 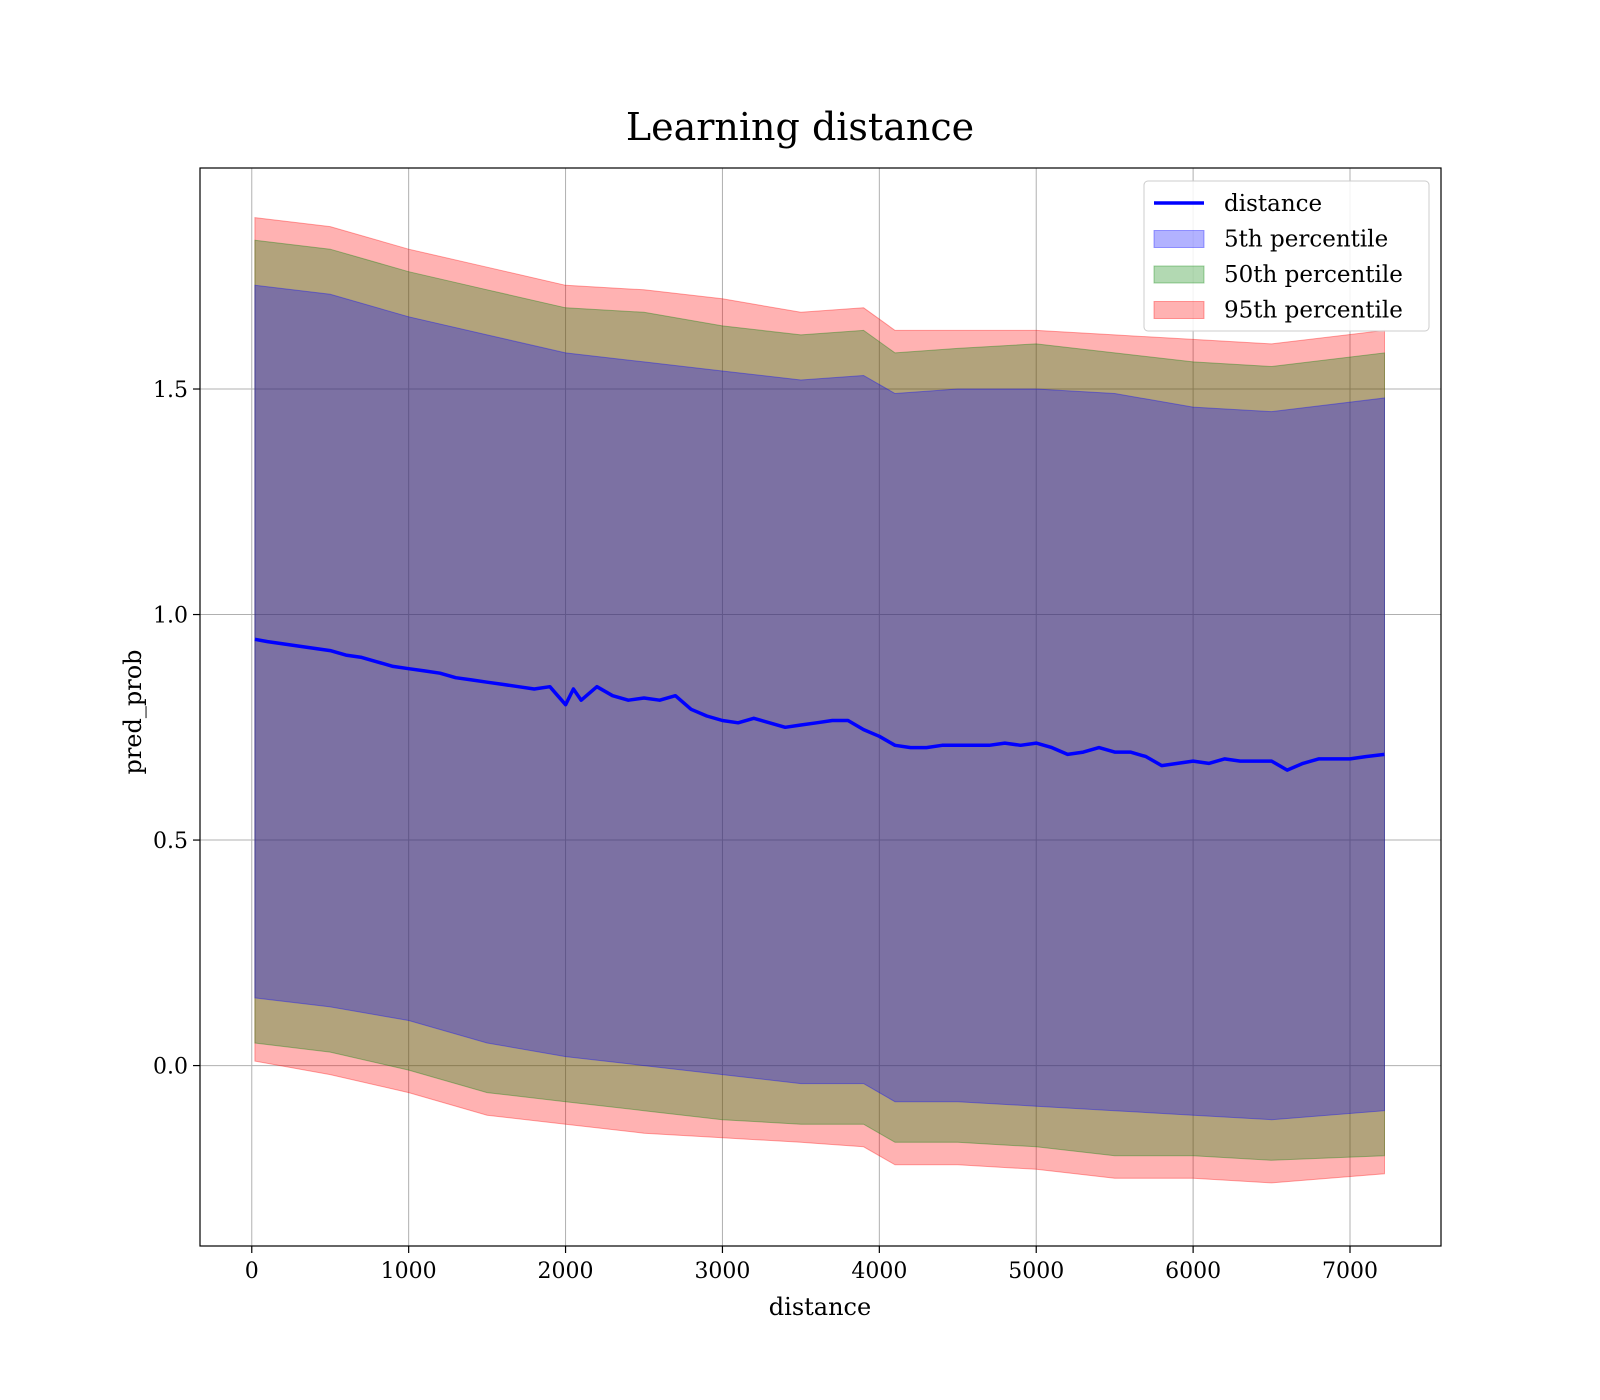 I want to click on distance-line, so click(x=819, y=704).